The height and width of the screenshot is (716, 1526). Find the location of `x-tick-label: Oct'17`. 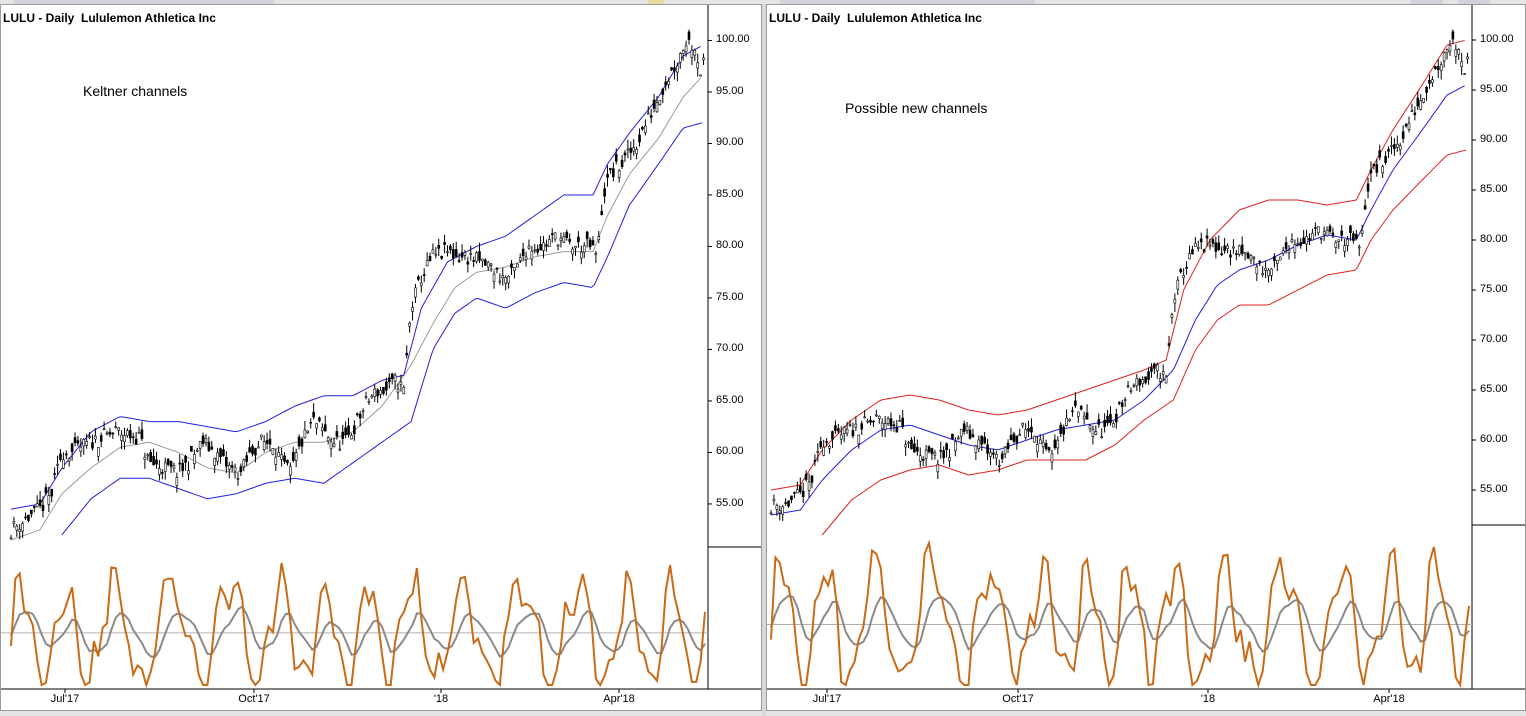

x-tick-label: Oct'17 is located at coordinates (254, 699).